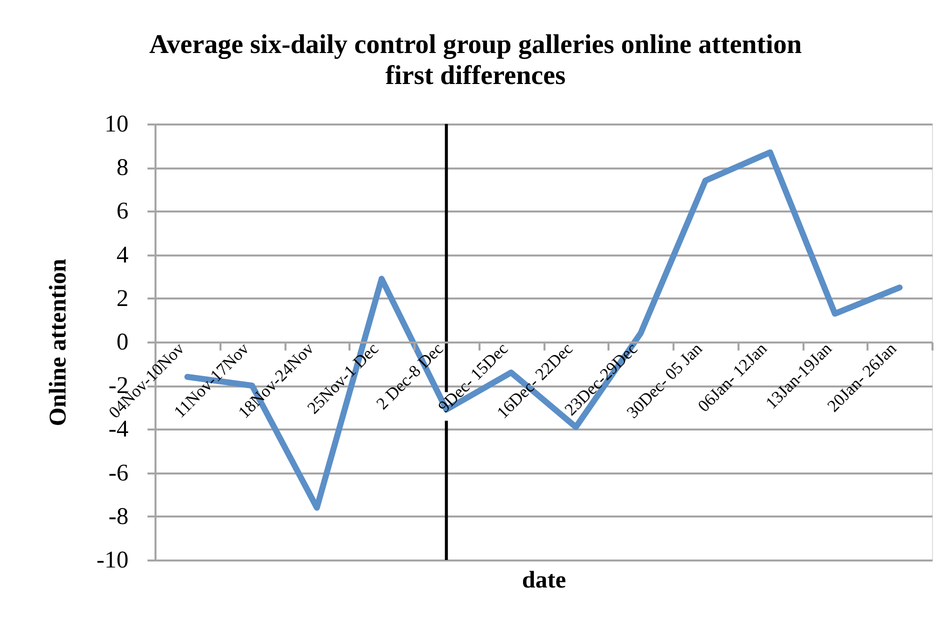 The image size is (949, 626). Describe the element at coordinates (118, 517) in the screenshot. I see `y-tick-label: -8` at that location.